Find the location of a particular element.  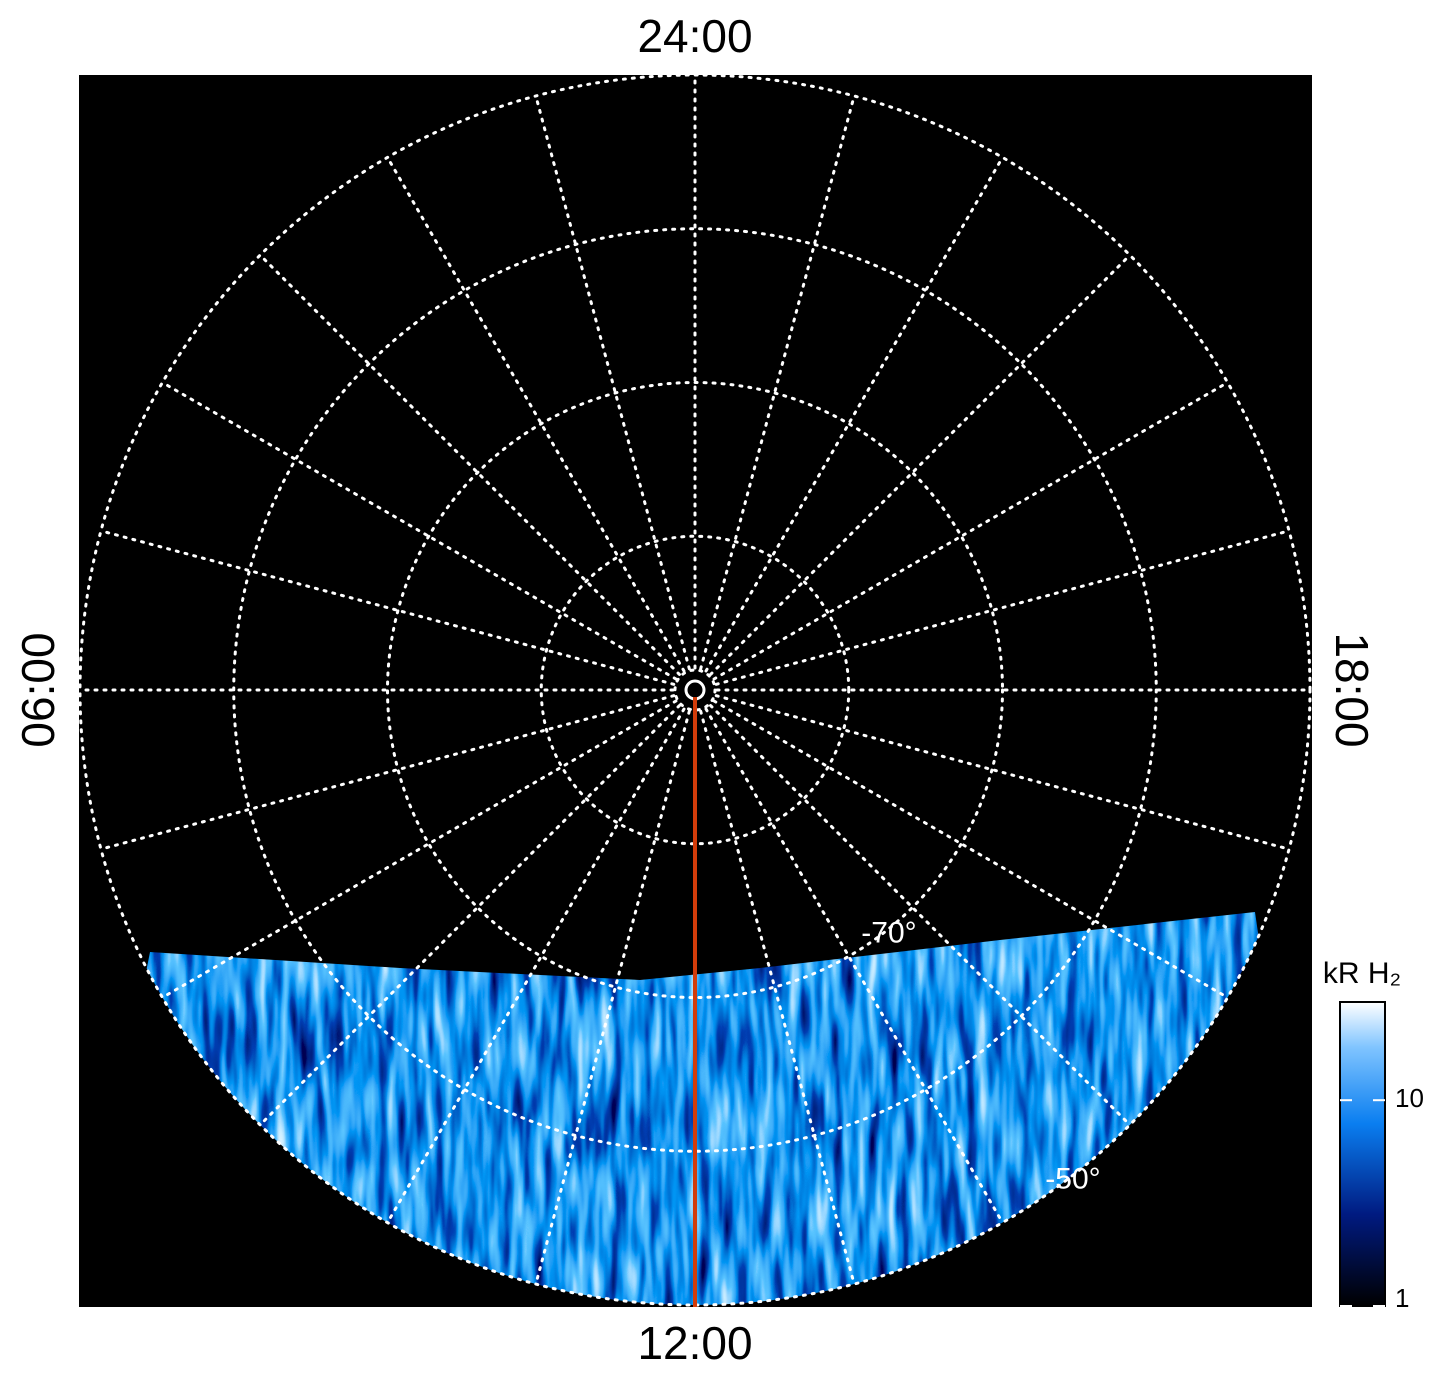

pole-ring is located at coordinates (695, 690).